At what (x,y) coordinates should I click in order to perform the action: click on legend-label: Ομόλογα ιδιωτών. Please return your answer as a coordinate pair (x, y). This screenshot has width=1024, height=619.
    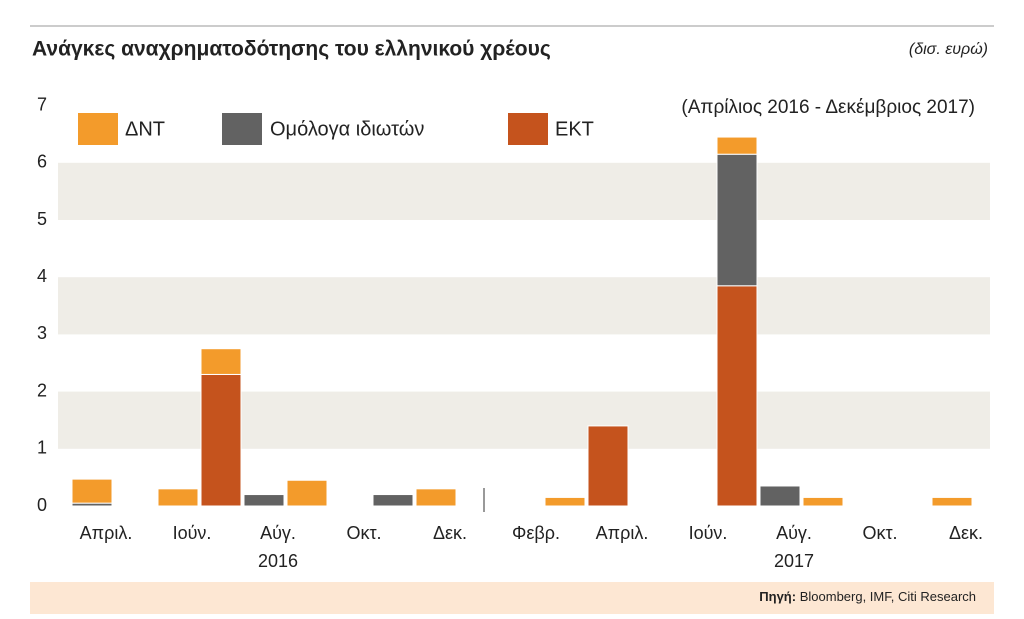
    Looking at the image, I should click on (347, 129).